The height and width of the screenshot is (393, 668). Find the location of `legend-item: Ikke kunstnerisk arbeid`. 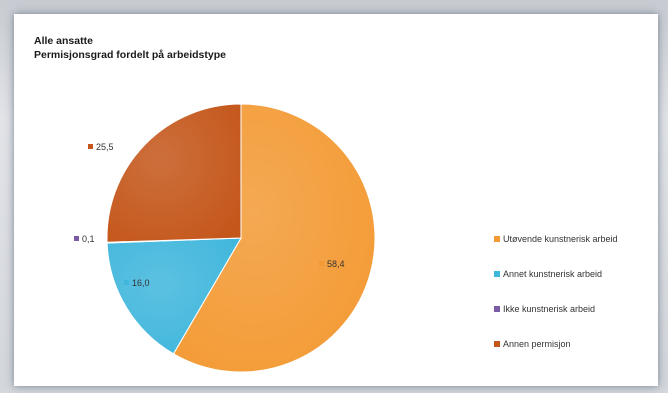

legend-item: Ikke kunstnerisk arbeid is located at coordinates (556, 309).